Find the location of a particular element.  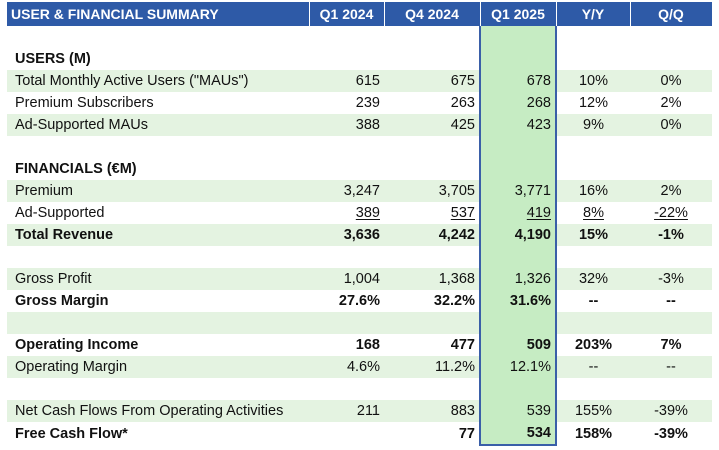

row-label: Gross Margin is located at coordinates (158, 301).